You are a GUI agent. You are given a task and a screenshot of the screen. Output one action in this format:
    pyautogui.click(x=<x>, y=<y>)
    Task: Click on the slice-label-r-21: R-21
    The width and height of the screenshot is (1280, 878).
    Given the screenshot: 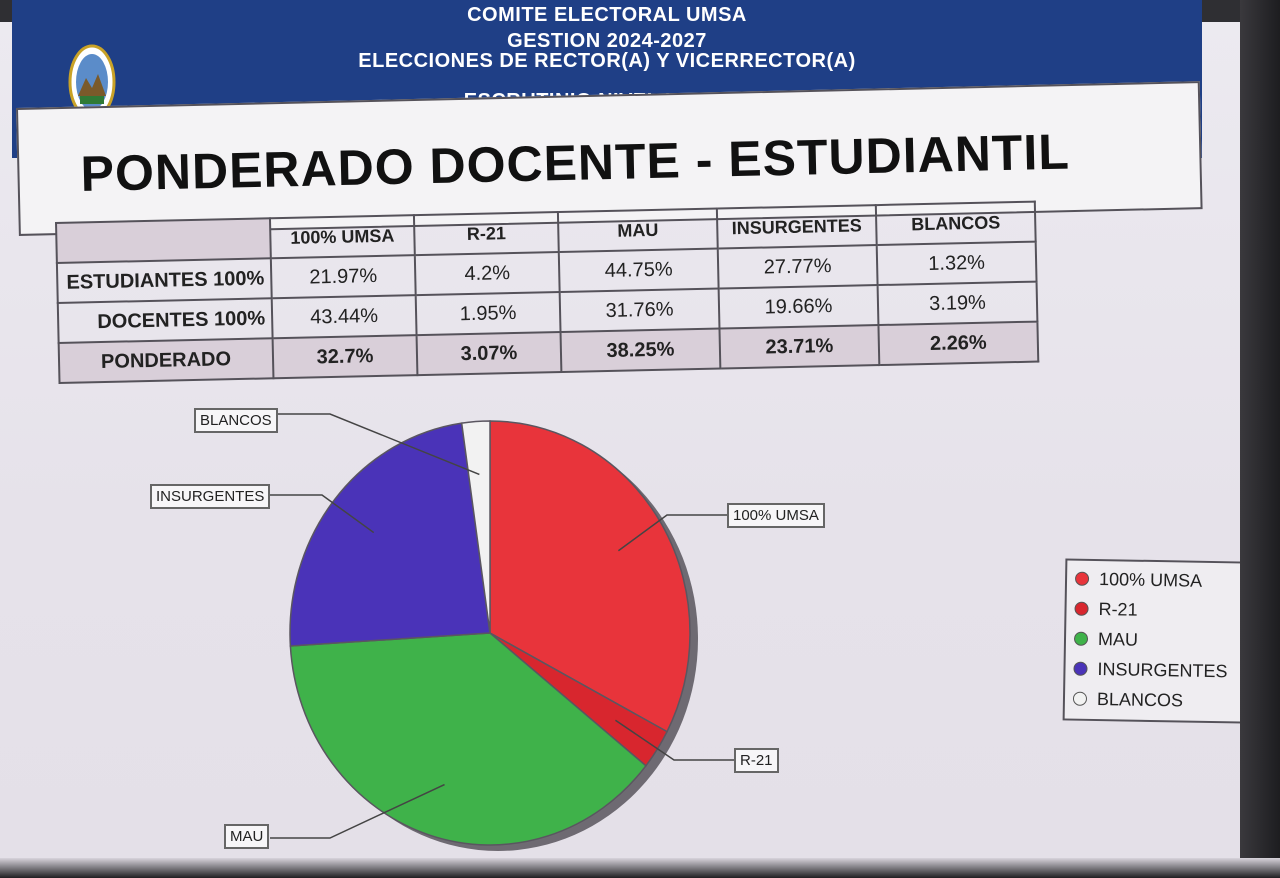 What is the action you would take?
    pyautogui.click(x=756, y=760)
    